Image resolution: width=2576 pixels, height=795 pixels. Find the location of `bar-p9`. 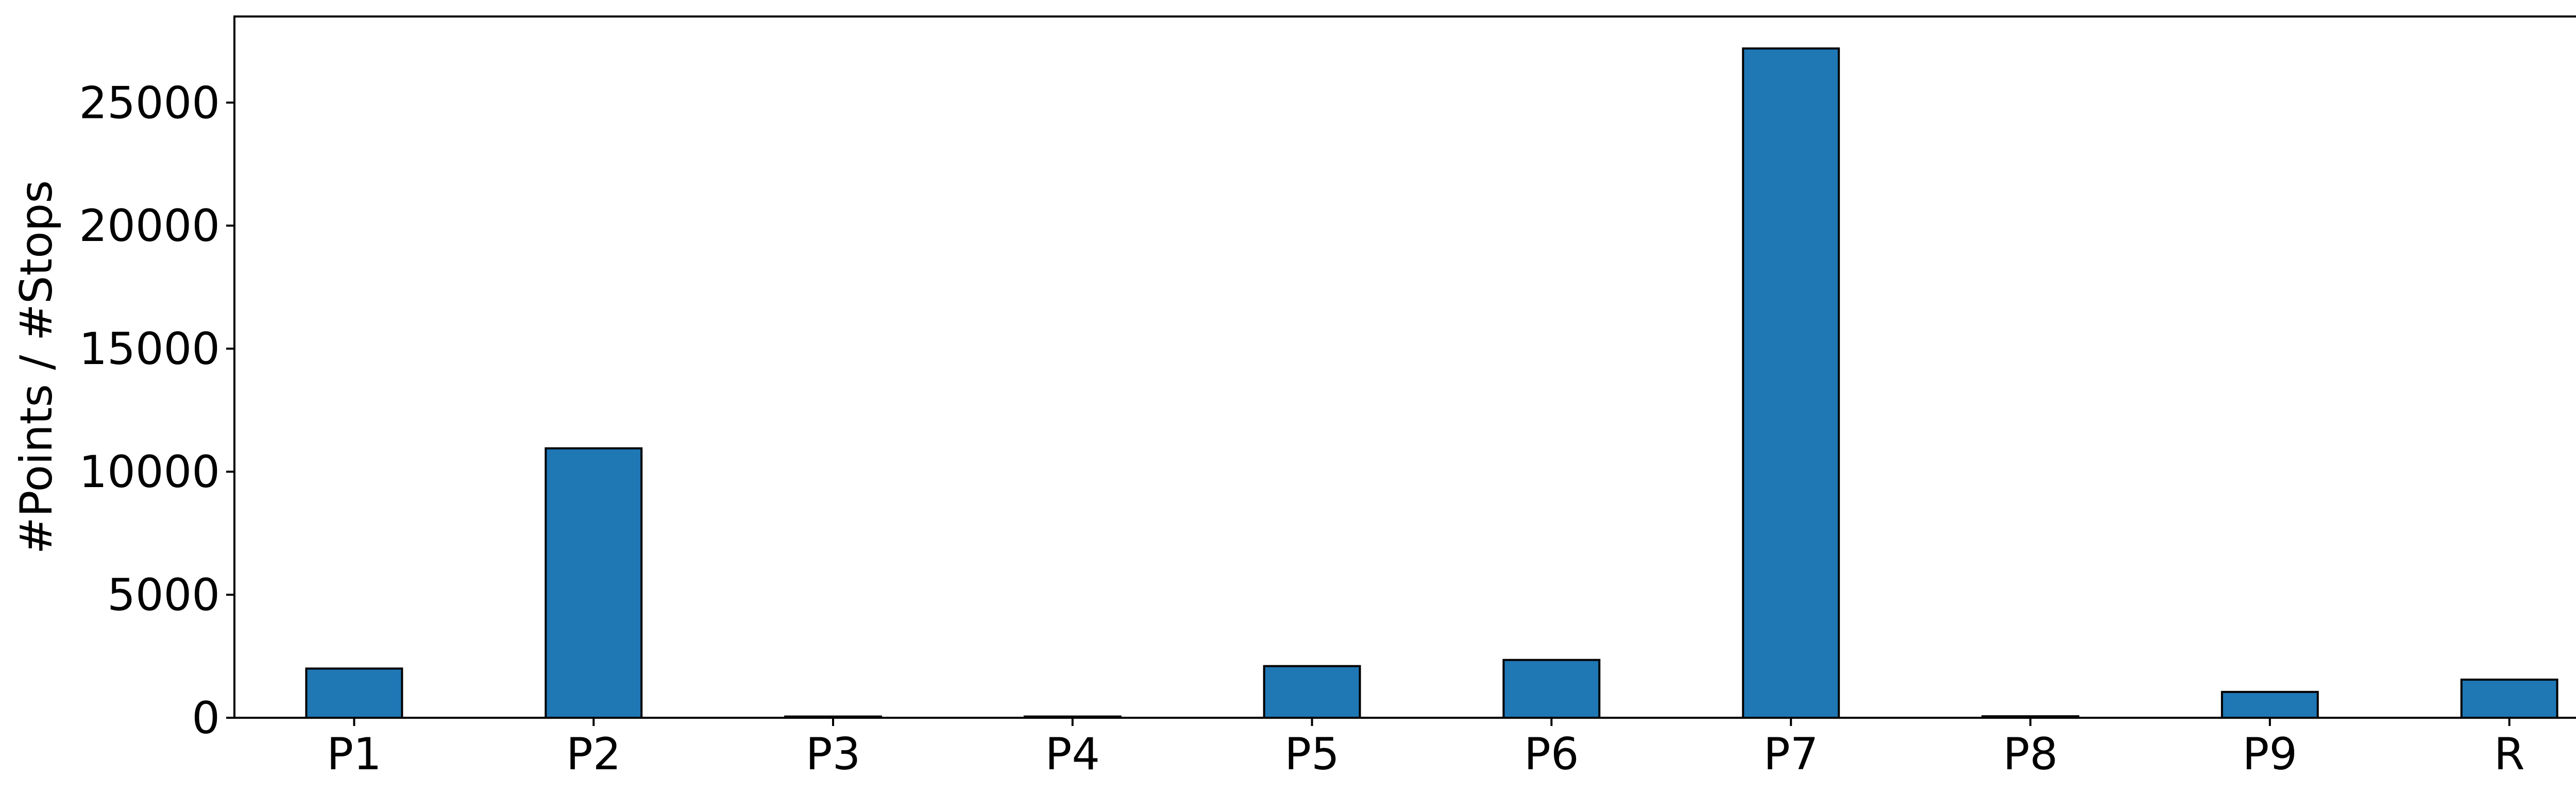

bar-p9 is located at coordinates (2270, 705).